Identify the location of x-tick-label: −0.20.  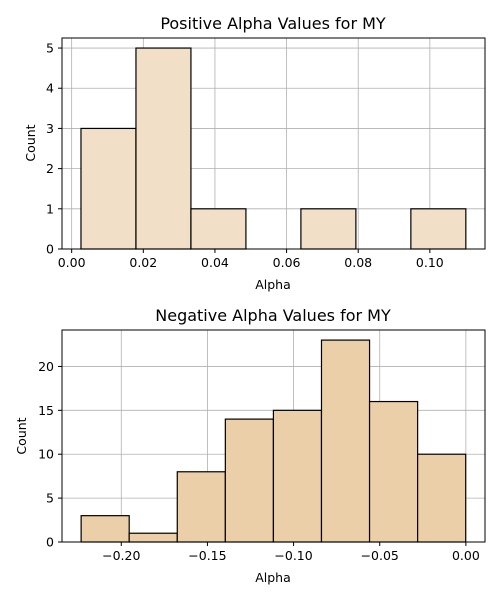
(121, 555).